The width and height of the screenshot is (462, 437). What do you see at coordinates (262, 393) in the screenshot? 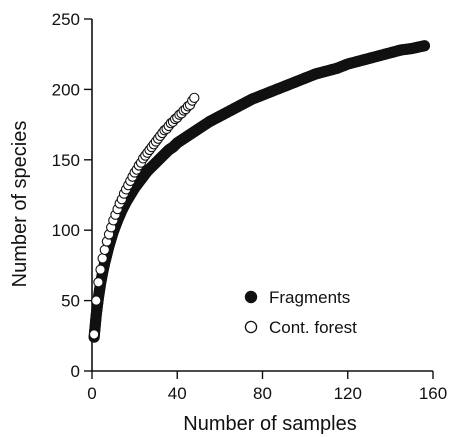
I see `x-tick-label: 80` at bounding box center [262, 393].